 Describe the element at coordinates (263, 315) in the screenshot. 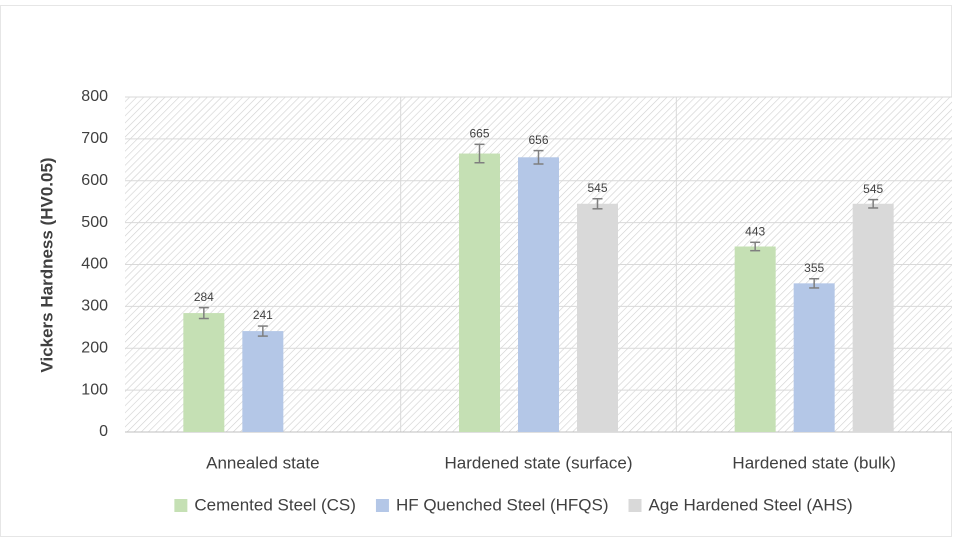

I see `data-label: 241` at that location.